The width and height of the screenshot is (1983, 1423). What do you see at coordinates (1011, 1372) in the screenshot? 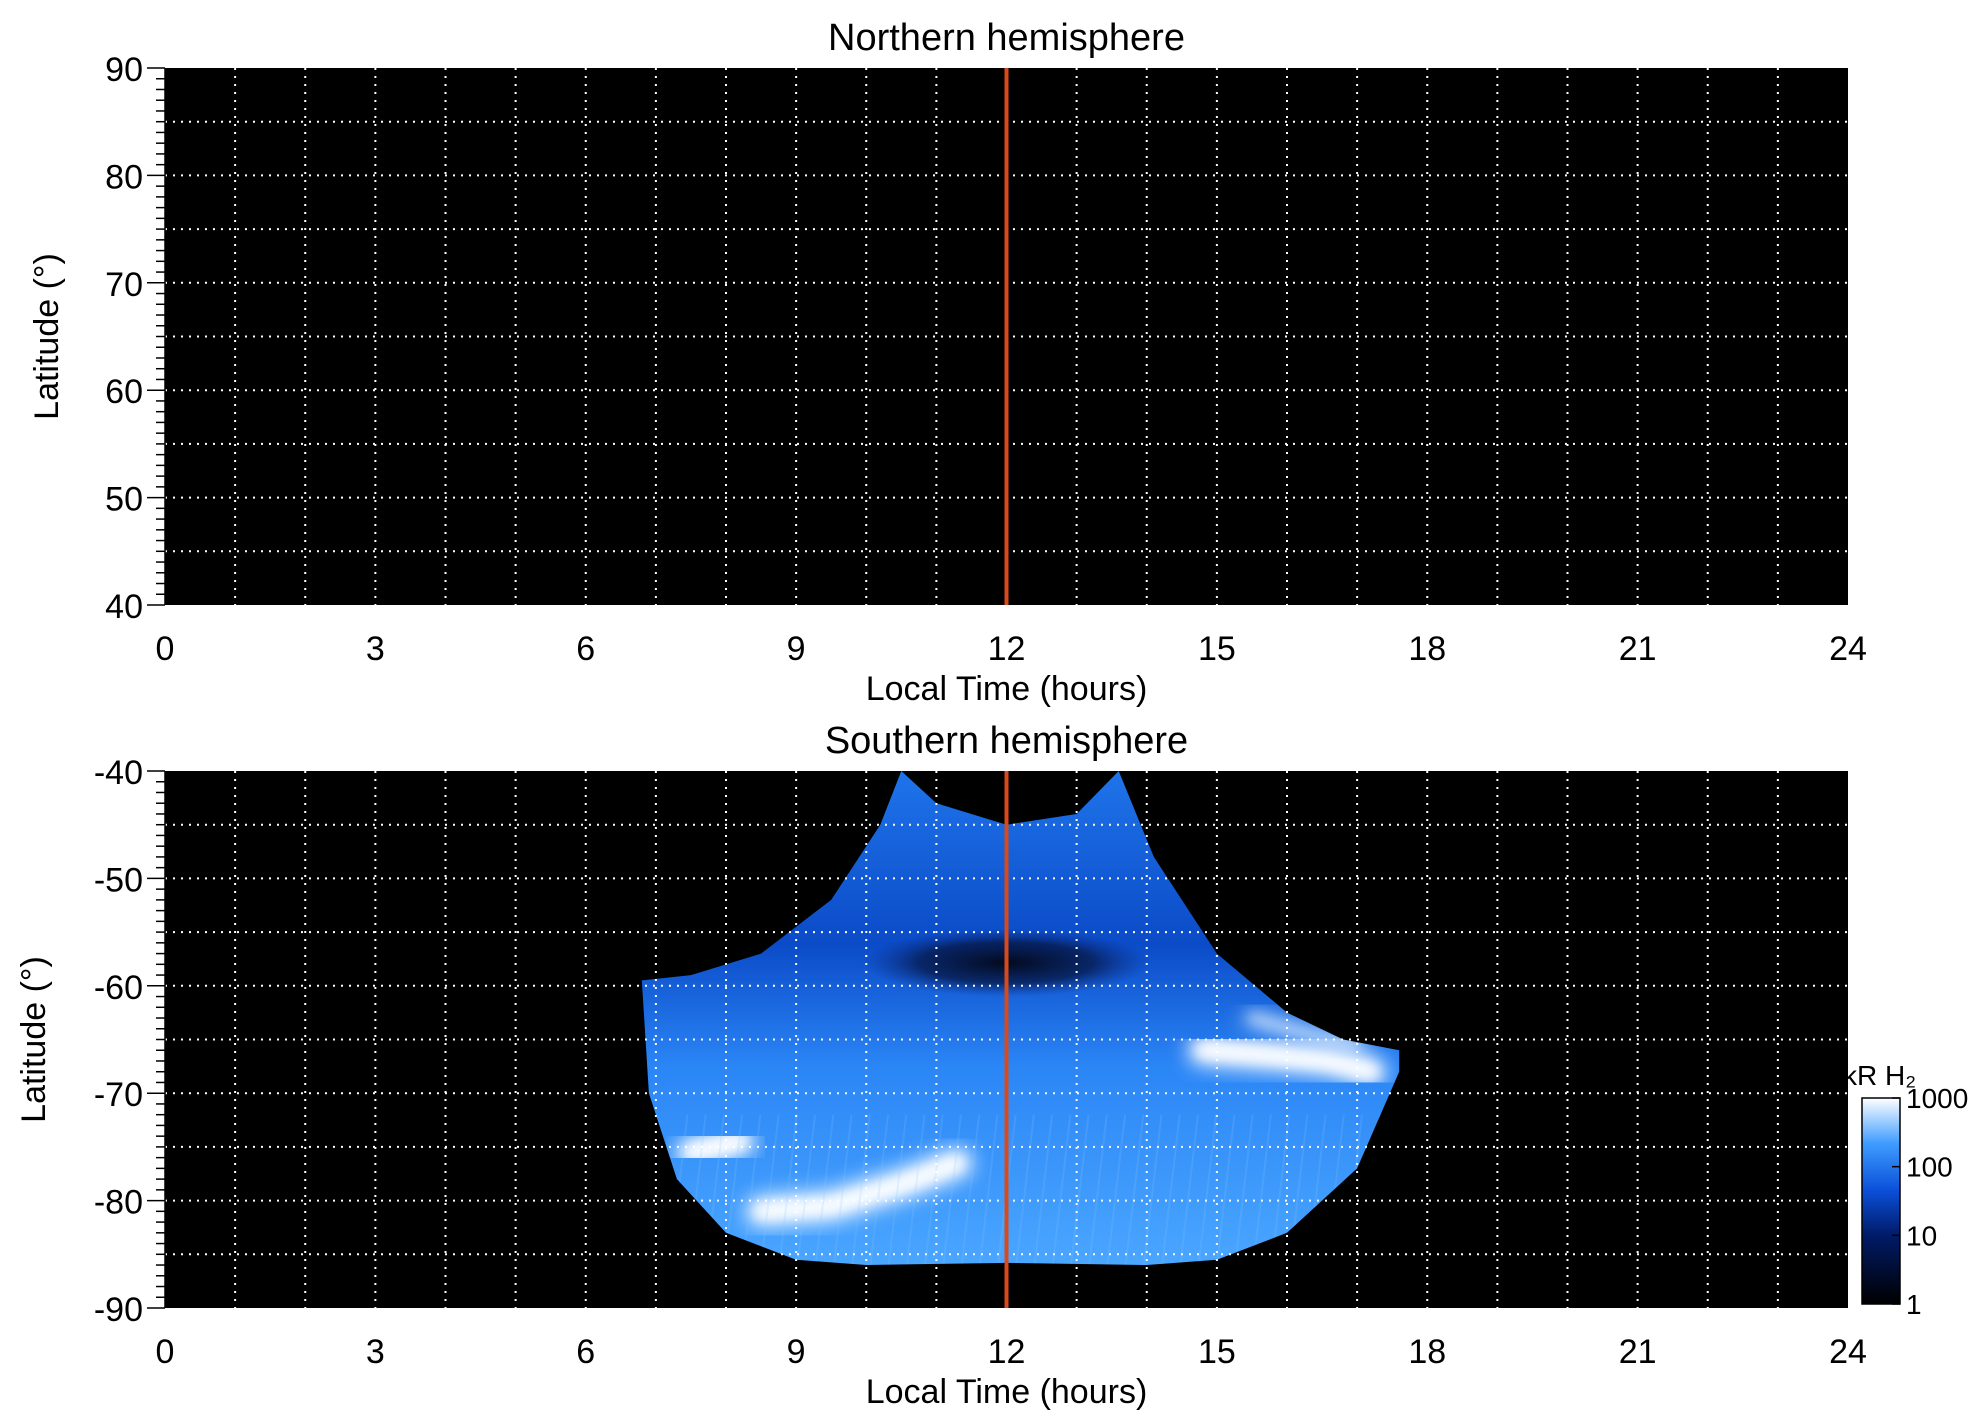
I see `south-x-axis: 0 3 6 9 12 15 18 21 24 Local Time (hours)` at bounding box center [1011, 1372].